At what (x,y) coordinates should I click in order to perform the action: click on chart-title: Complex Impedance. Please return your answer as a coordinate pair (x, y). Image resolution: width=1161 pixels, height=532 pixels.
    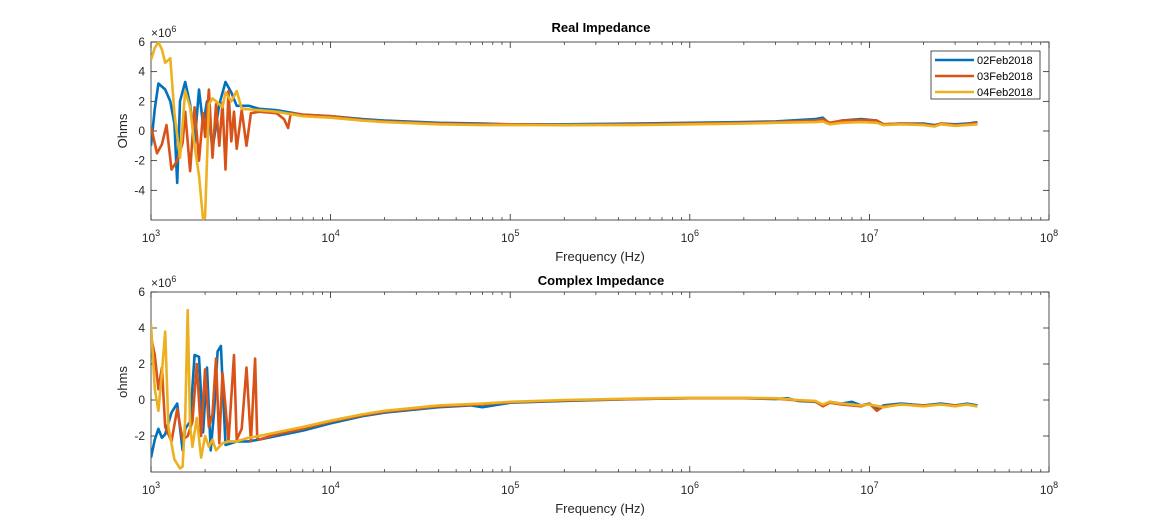
    Looking at the image, I should click on (601, 280).